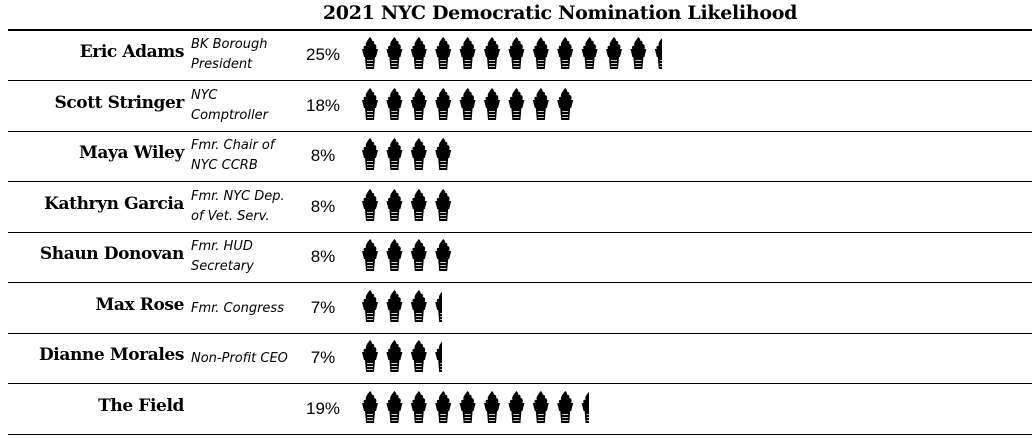  What do you see at coordinates (222, 246) in the screenshot?
I see `candidate-role-line: Fmr. HUD` at bounding box center [222, 246].